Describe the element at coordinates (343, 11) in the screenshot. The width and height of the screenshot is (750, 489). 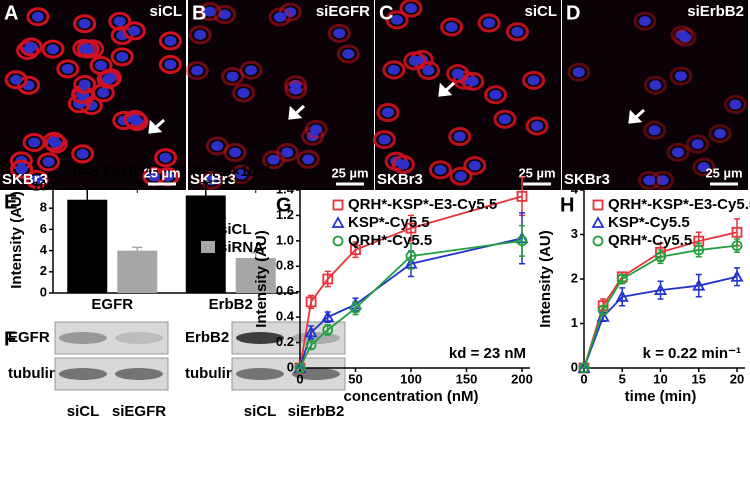
I see `treatment-label: siEGFR` at that location.